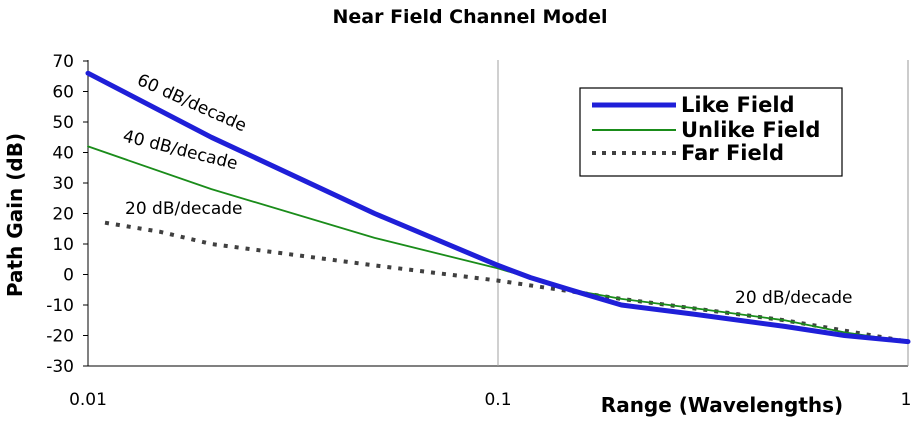 The height and width of the screenshot is (424, 921). Describe the element at coordinates (63, 93) in the screenshot. I see `y-tick-label: 60` at that location.